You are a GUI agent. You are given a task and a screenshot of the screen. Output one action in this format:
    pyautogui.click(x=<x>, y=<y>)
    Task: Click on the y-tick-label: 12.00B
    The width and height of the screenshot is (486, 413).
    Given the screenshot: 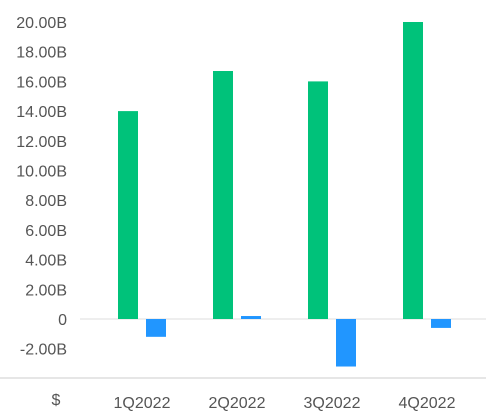 What is the action you would take?
    pyautogui.click(x=41, y=142)
    